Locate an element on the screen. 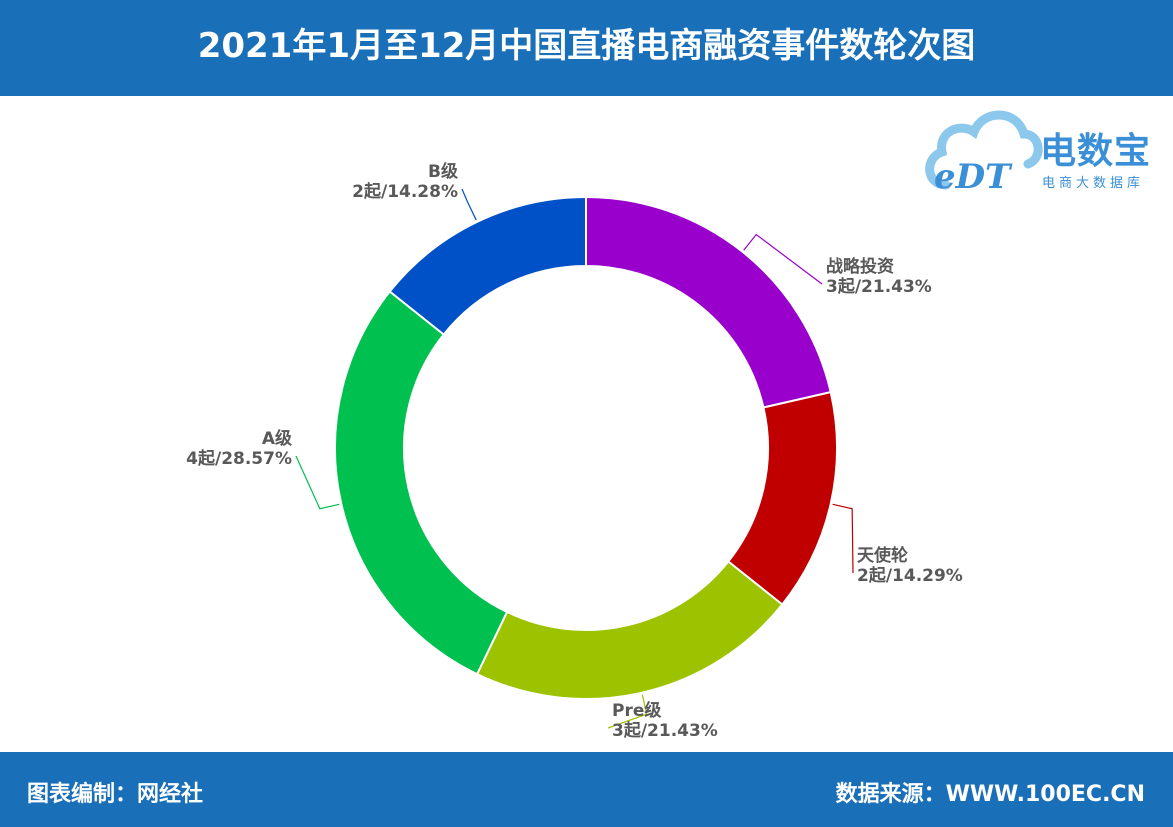 Image resolution: width=1173 pixels, height=827 pixels. logo-brand: 电数宝 is located at coordinates (1096, 151).